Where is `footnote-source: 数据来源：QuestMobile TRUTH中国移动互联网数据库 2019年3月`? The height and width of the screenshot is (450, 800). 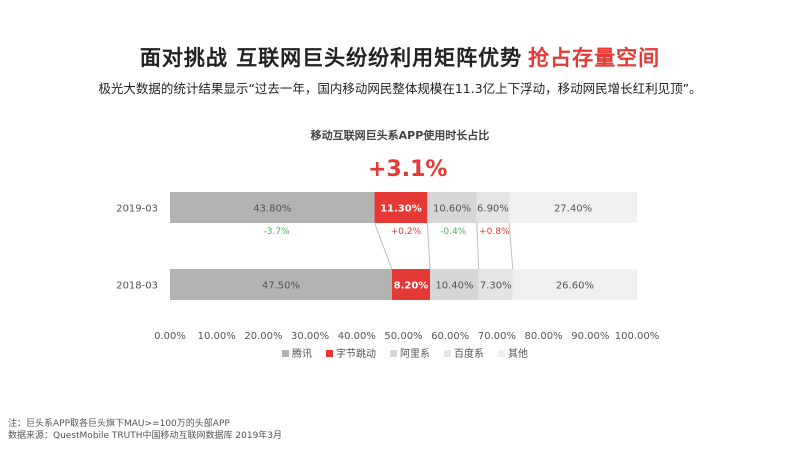 footnote-source: 数据来源：QuestMobile TRUTH中国移动互联网数据库 2019年3月 is located at coordinates (145, 436).